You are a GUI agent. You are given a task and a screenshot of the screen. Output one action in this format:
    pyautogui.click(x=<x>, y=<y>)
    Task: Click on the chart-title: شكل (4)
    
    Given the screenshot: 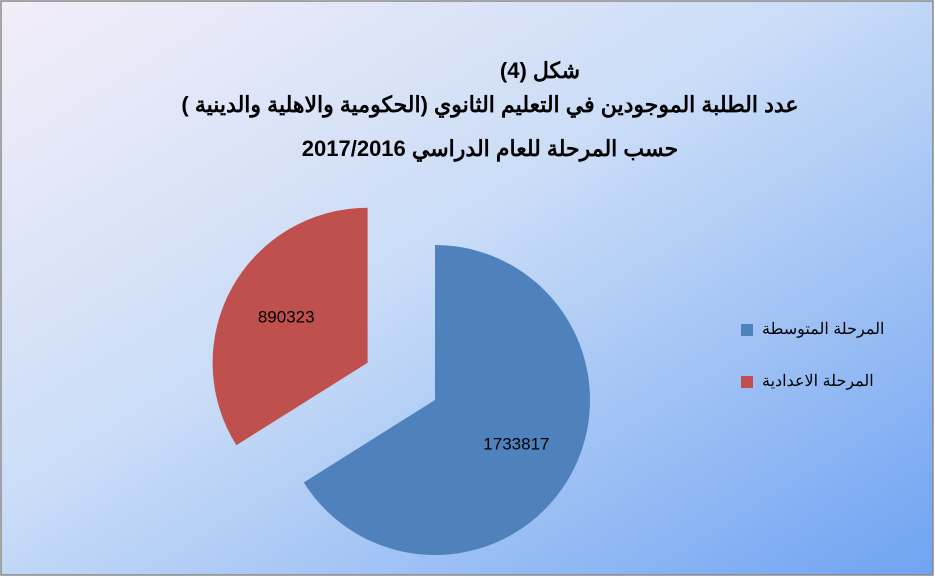 What is the action you would take?
    pyautogui.click(x=540, y=70)
    